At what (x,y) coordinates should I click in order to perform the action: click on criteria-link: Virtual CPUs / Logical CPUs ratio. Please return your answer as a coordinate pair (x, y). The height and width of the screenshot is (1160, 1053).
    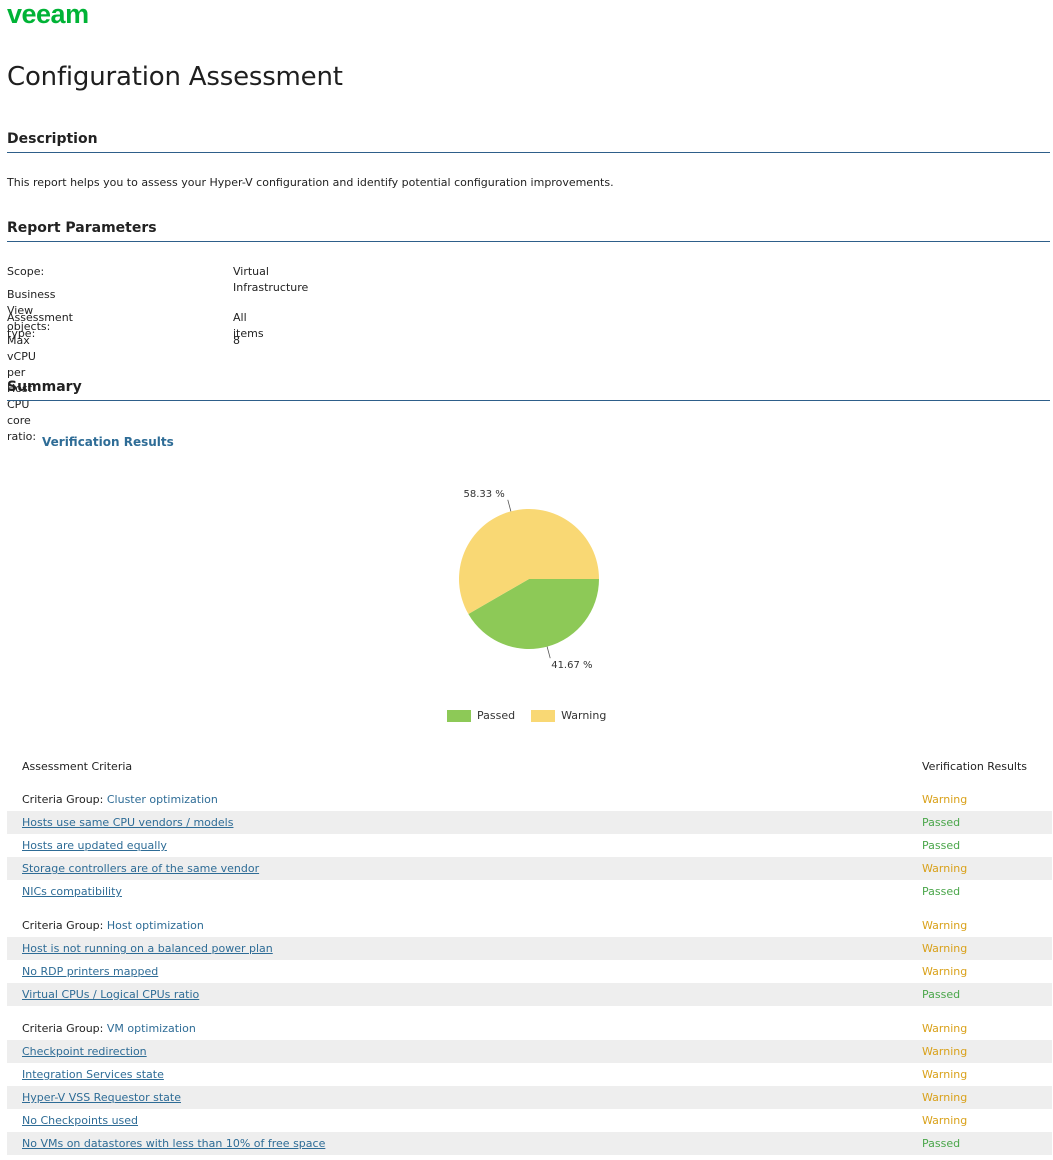
    Looking at the image, I should click on (111, 994).